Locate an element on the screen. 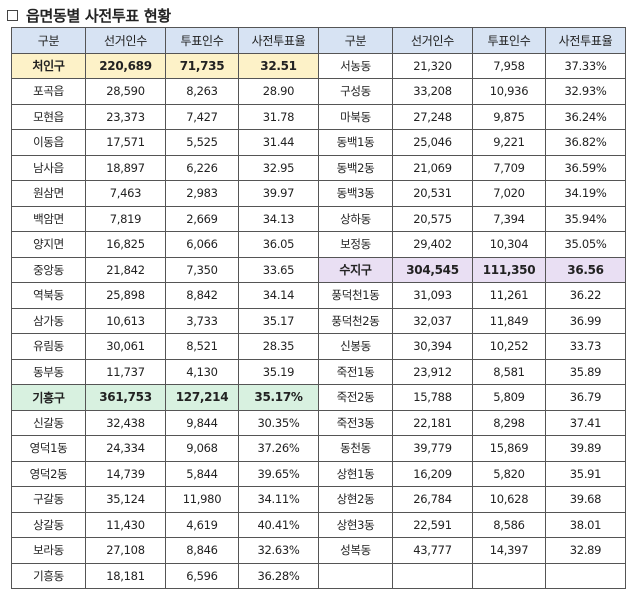  votes-cell: 8,263 is located at coordinates (202, 91).